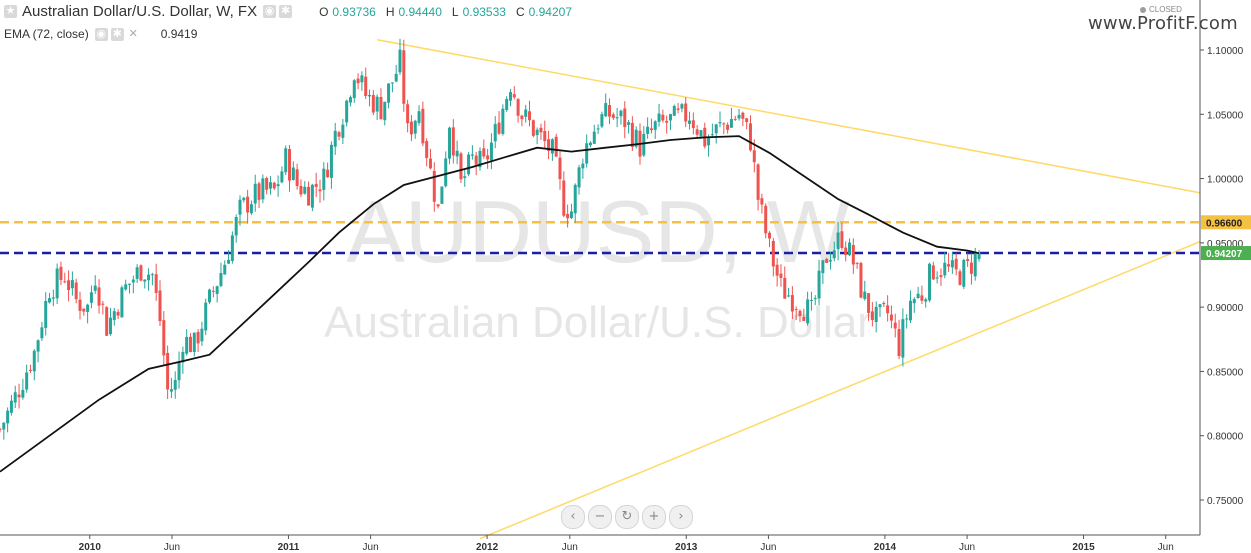  I want to click on chevron-right-icon: ›, so click(681, 517).